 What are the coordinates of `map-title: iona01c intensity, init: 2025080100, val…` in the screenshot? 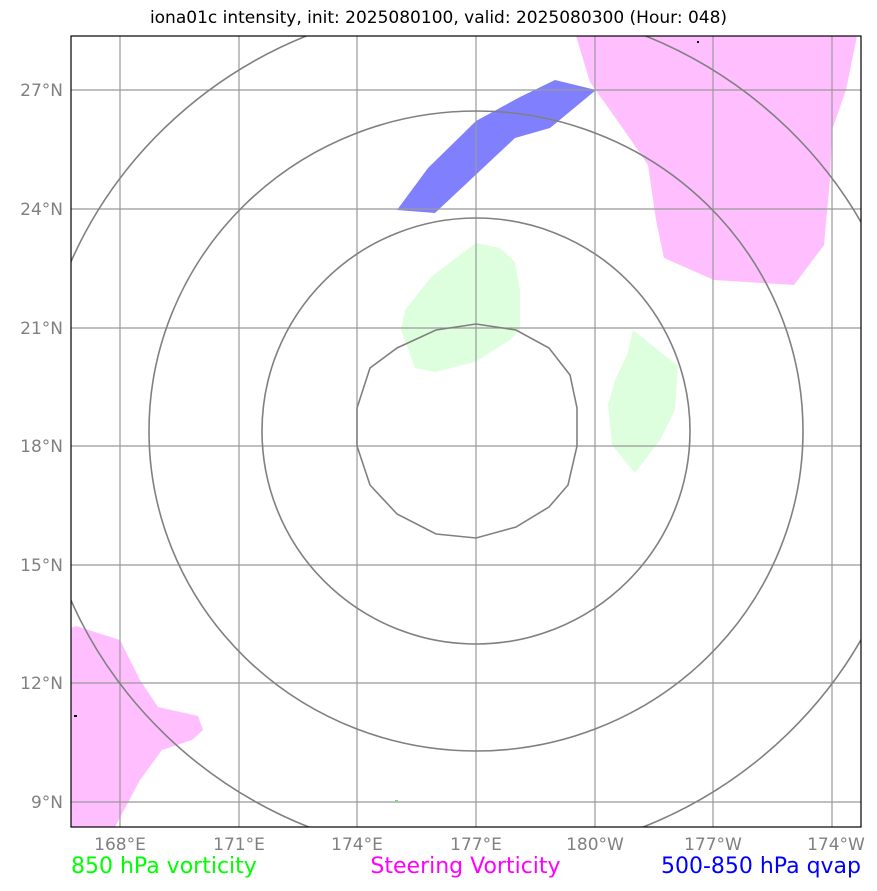 It's located at (438, 18).